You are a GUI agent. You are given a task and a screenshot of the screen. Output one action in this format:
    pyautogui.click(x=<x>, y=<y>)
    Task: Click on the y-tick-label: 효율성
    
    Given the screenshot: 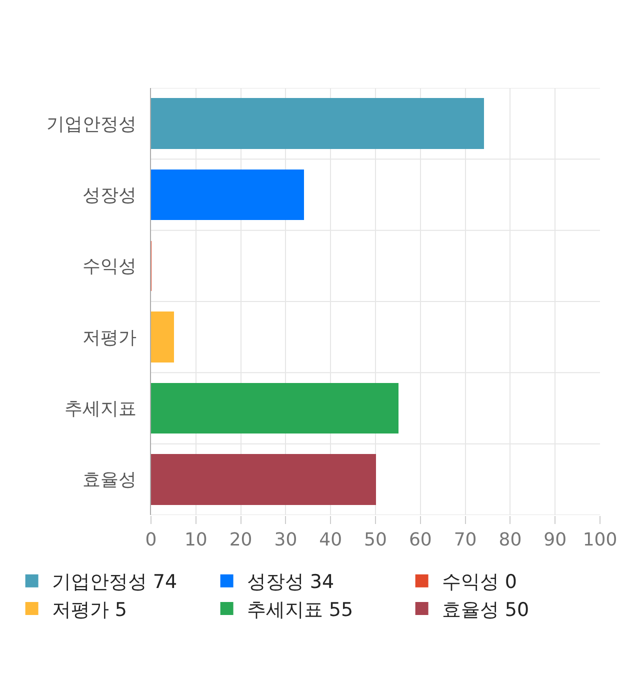 What is the action you would take?
    pyautogui.click(x=109, y=480)
    